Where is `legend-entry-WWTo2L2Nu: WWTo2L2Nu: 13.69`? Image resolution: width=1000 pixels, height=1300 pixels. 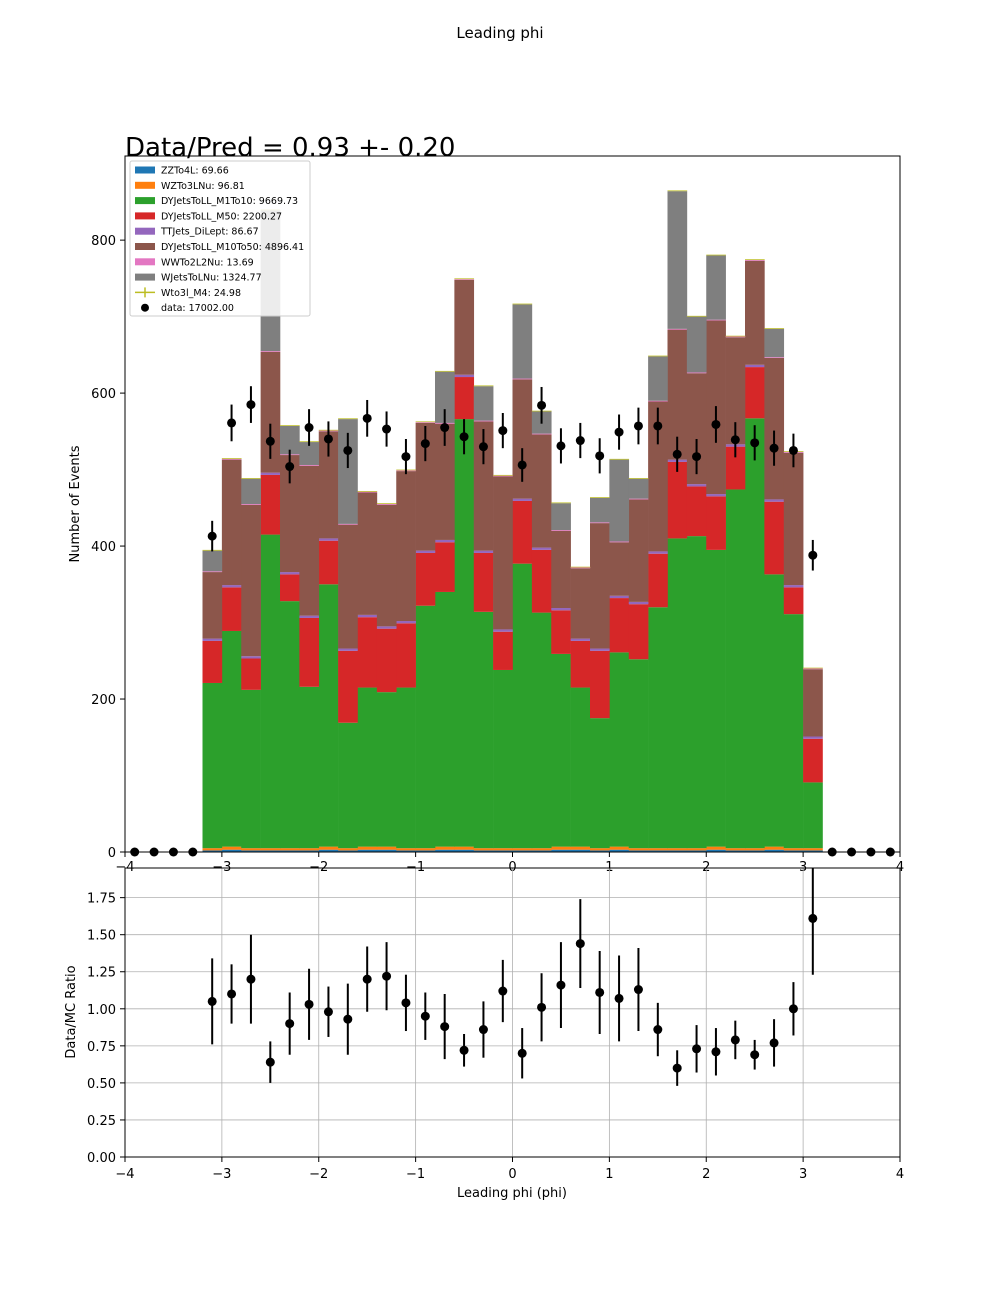
legend-entry-WWTo2L2Nu: WWTo2L2Nu: 13.69 is located at coordinates (207, 262).